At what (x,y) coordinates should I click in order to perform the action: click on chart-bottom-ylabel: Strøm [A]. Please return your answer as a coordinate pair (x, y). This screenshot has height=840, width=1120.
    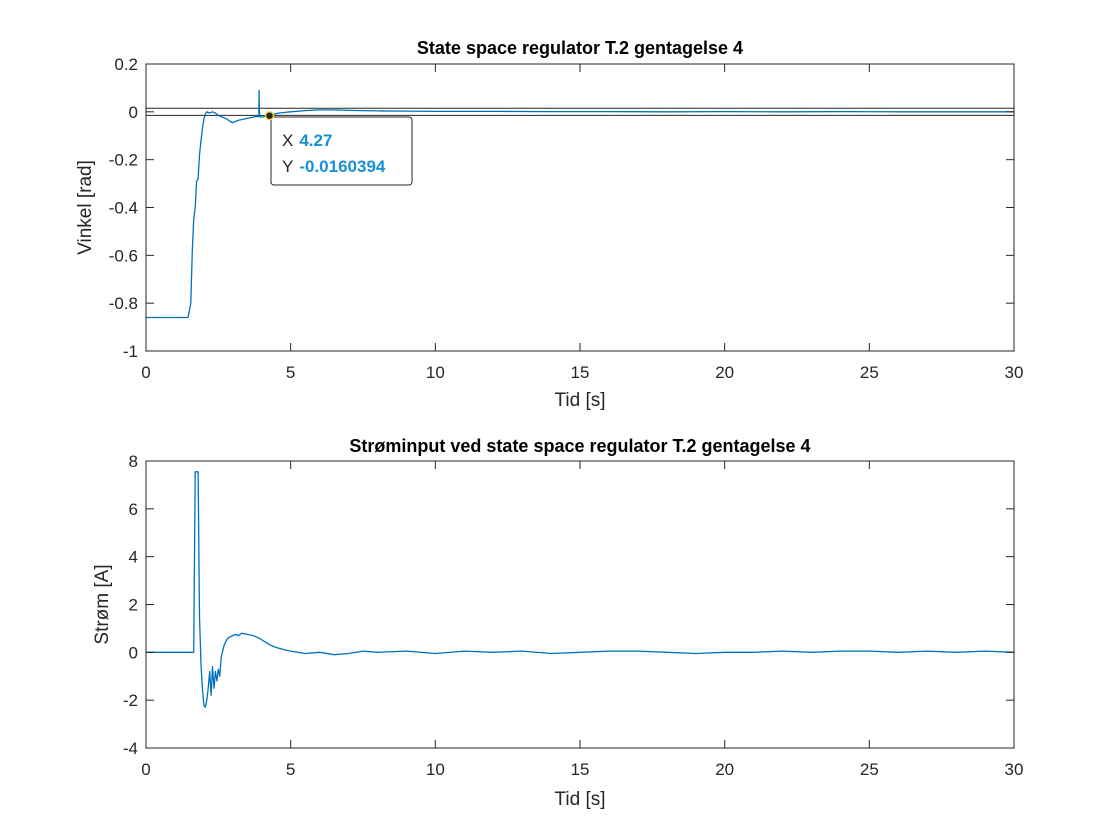
    Looking at the image, I should click on (102, 604).